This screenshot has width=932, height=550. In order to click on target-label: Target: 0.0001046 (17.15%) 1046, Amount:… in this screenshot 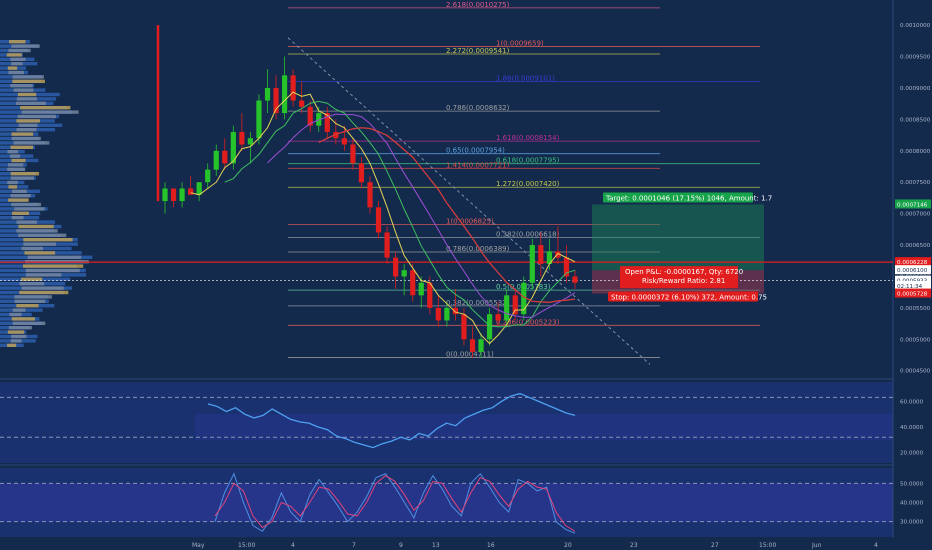, I will do `click(688, 198)`.